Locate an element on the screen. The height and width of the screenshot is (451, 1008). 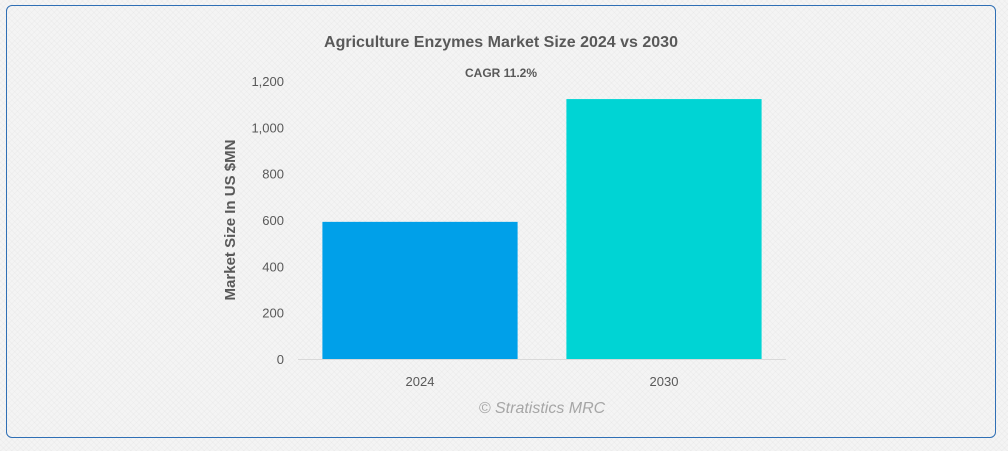
y-tick-label: 800 is located at coordinates (273, 174).